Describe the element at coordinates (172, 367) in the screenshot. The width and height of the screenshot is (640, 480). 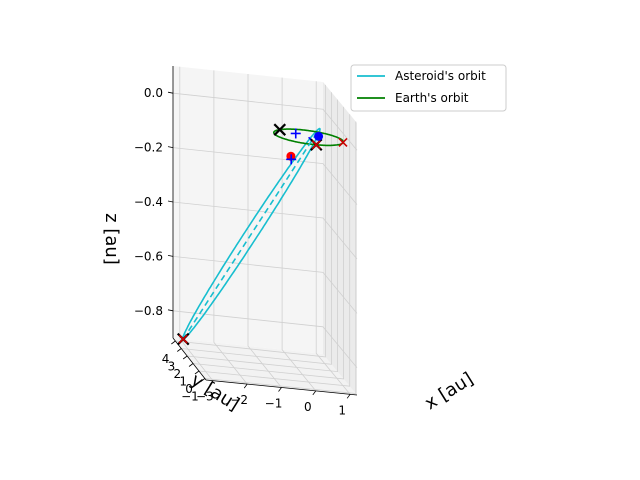
I see `y-tick-label-4: 3` at that location.